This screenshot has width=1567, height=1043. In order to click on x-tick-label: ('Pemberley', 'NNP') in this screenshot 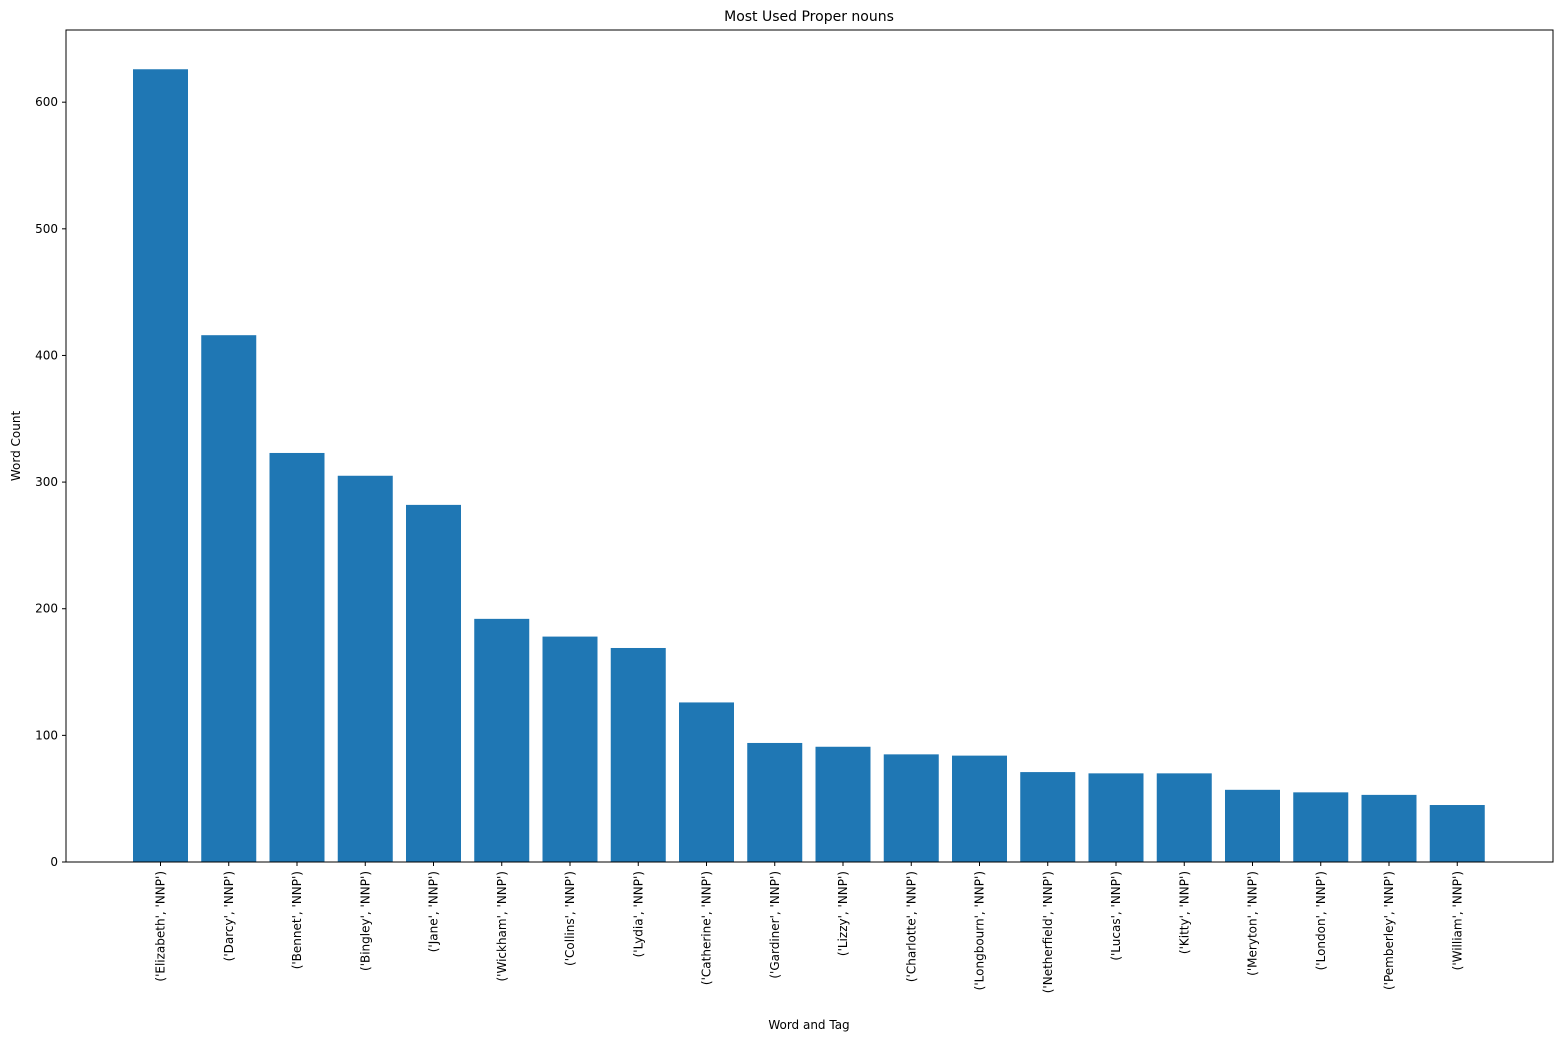, I will do `click(1389, 930)`.